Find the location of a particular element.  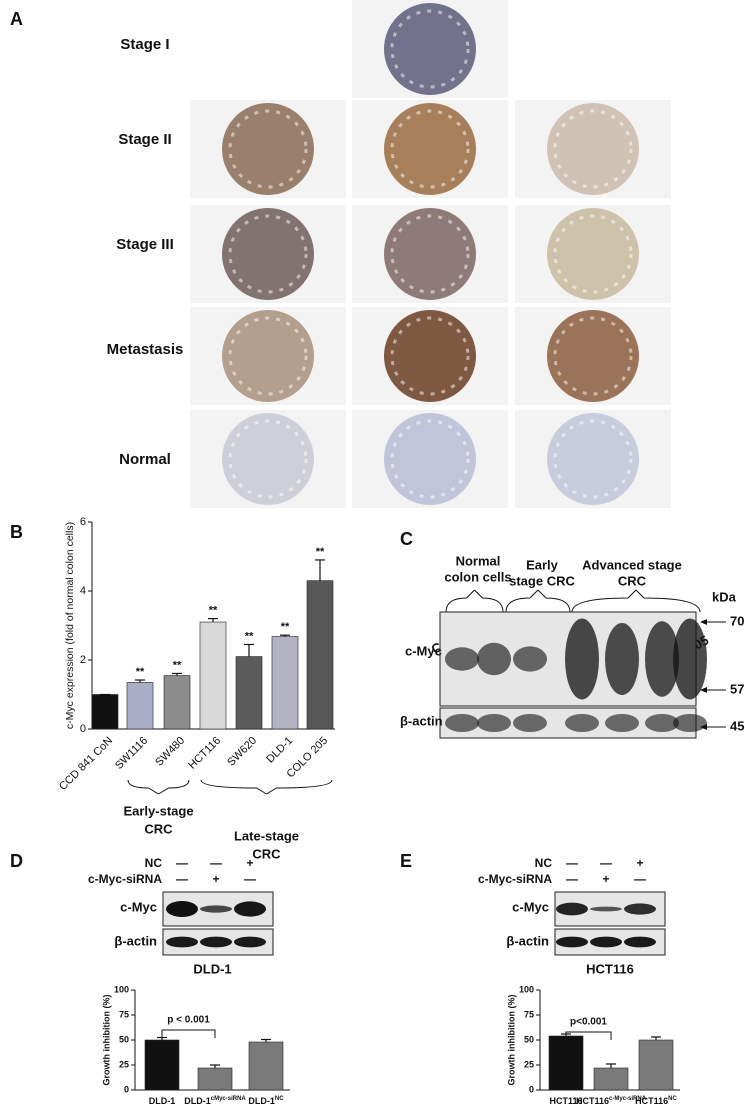

group-label: Early-stage is located at coordinates (158, 810).